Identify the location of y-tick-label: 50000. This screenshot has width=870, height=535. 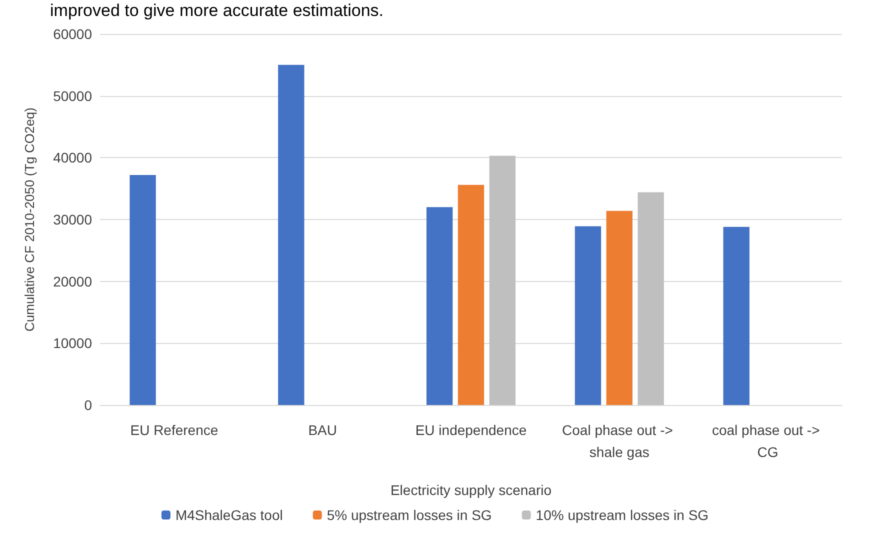
(72, 96).